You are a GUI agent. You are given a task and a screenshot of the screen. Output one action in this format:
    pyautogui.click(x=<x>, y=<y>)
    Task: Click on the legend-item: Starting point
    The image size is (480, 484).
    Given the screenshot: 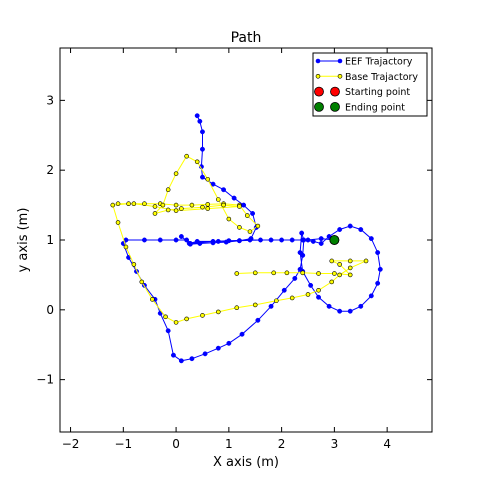 What is the action you would take?
    pyautogui.click(x=362, y=92)
    